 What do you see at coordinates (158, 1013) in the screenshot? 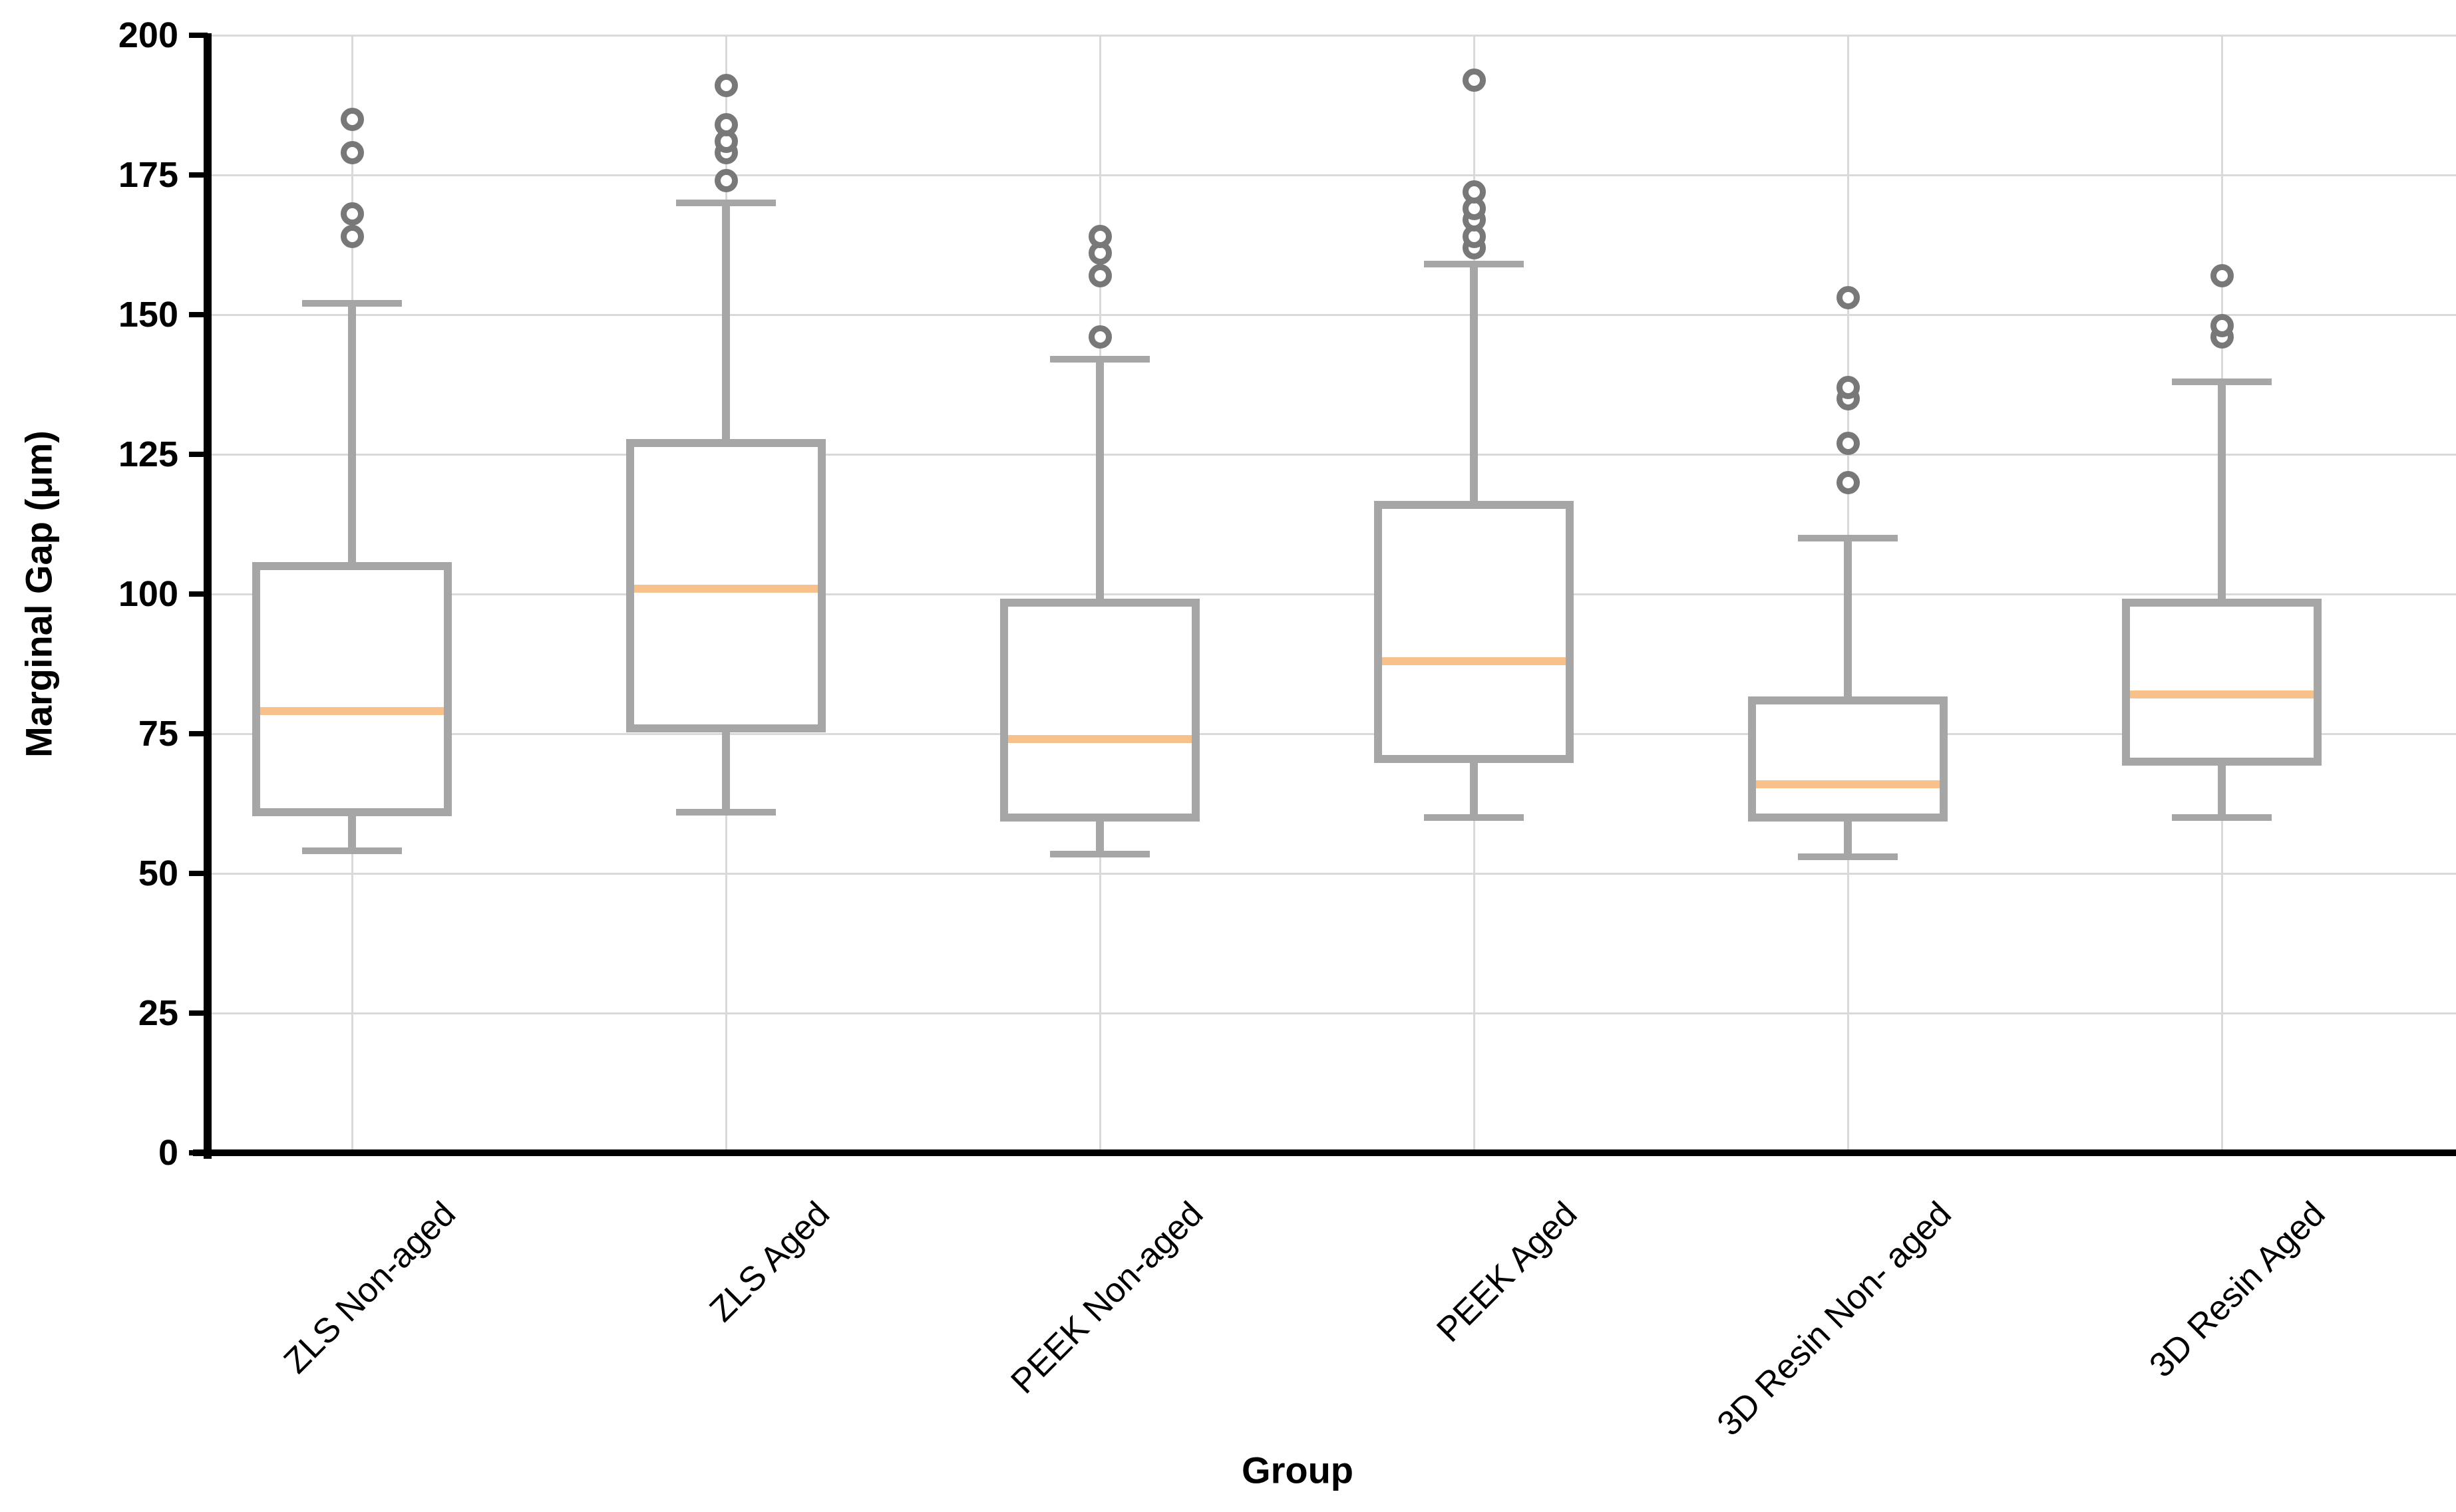
I see `y-tick-label-25: 25` at bounding box center [158, 1013].